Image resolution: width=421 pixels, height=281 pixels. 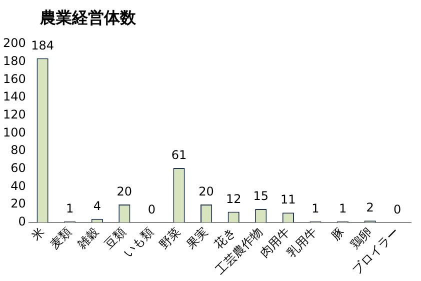 What do you see at coordinates (370, 207) in the screenshot?
I see `data-label: 2` at bounding box center [370, 207].